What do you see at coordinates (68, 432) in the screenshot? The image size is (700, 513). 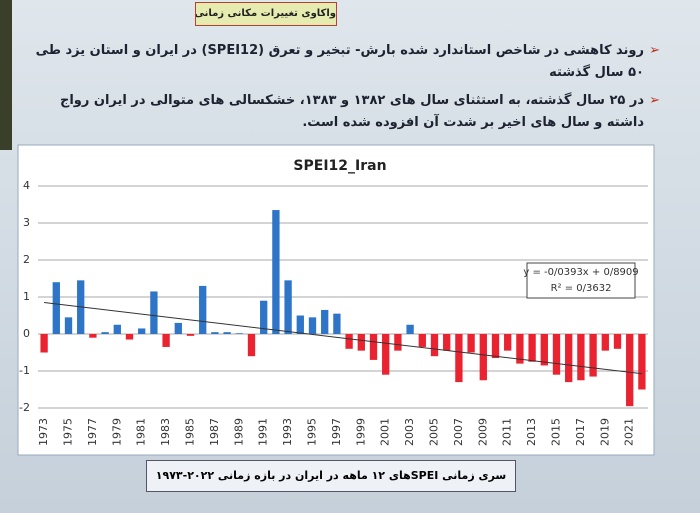 I see `x-tick-label: 1975` at bounding box center [68, 432].